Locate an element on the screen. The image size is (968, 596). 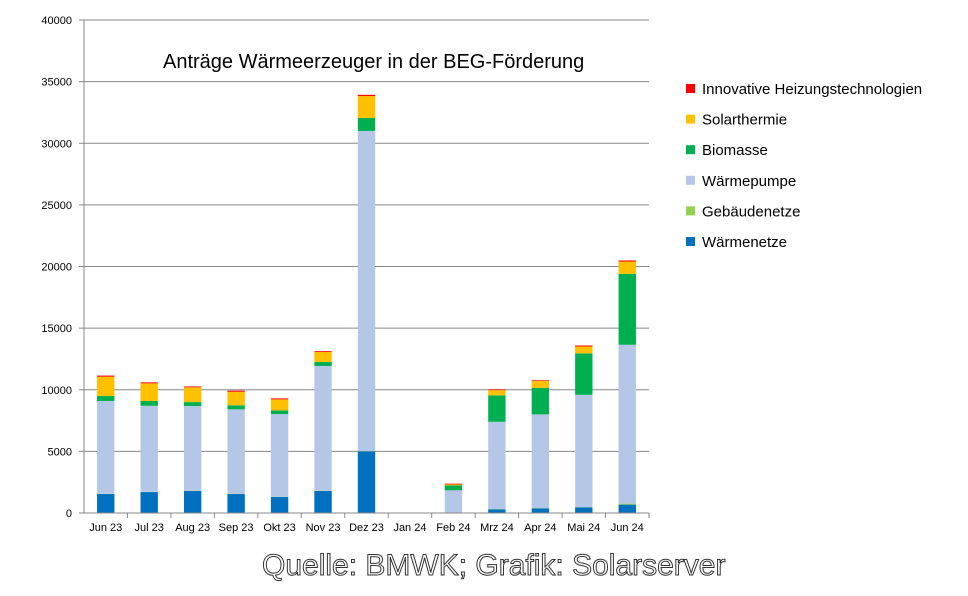
x-tick-label: Dez 23 is located at coordinates (366, 528).